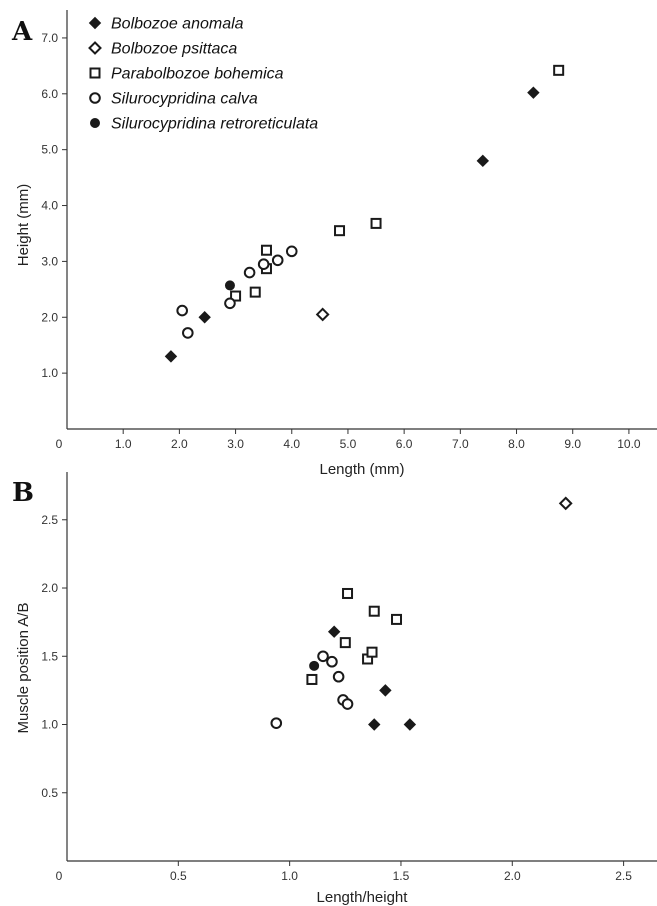 This screenshot has height=906, width=657. What do you see at coordinates (214, 124) in the screenshot?
I see `legend-label: Silurocypridina retroreticulata` at bounding box center [214, 124].